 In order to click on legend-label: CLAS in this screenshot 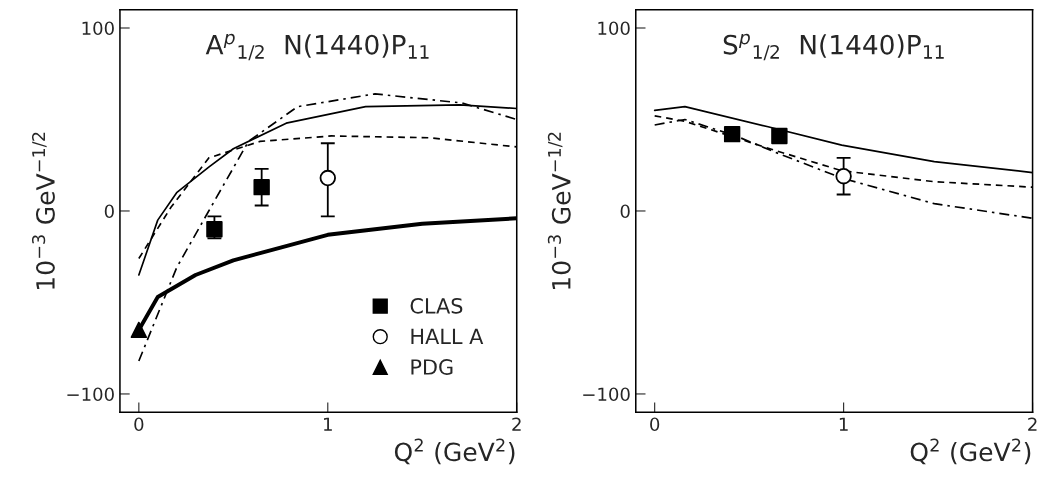, I will do `click(436, 305)`.